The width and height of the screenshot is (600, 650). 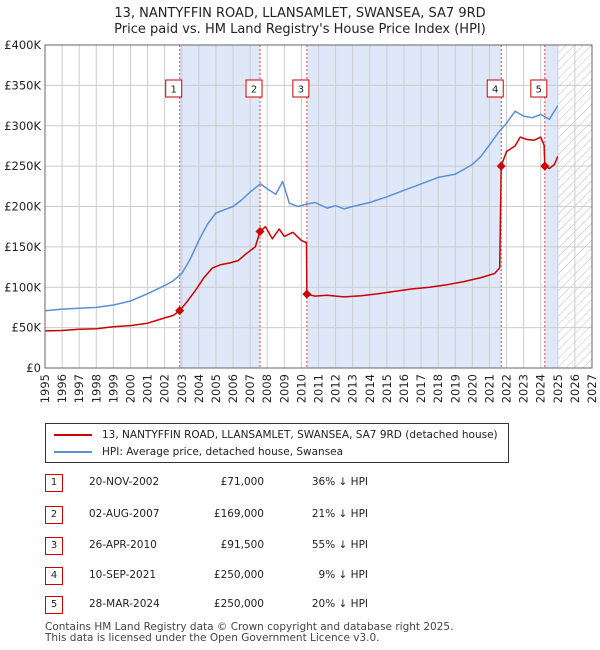 What do you see at coordinates (339, 545) in the screenshot?
I see `sale-hpi-diff: 55% ↓ HPI` at bounding box center [339, 545].